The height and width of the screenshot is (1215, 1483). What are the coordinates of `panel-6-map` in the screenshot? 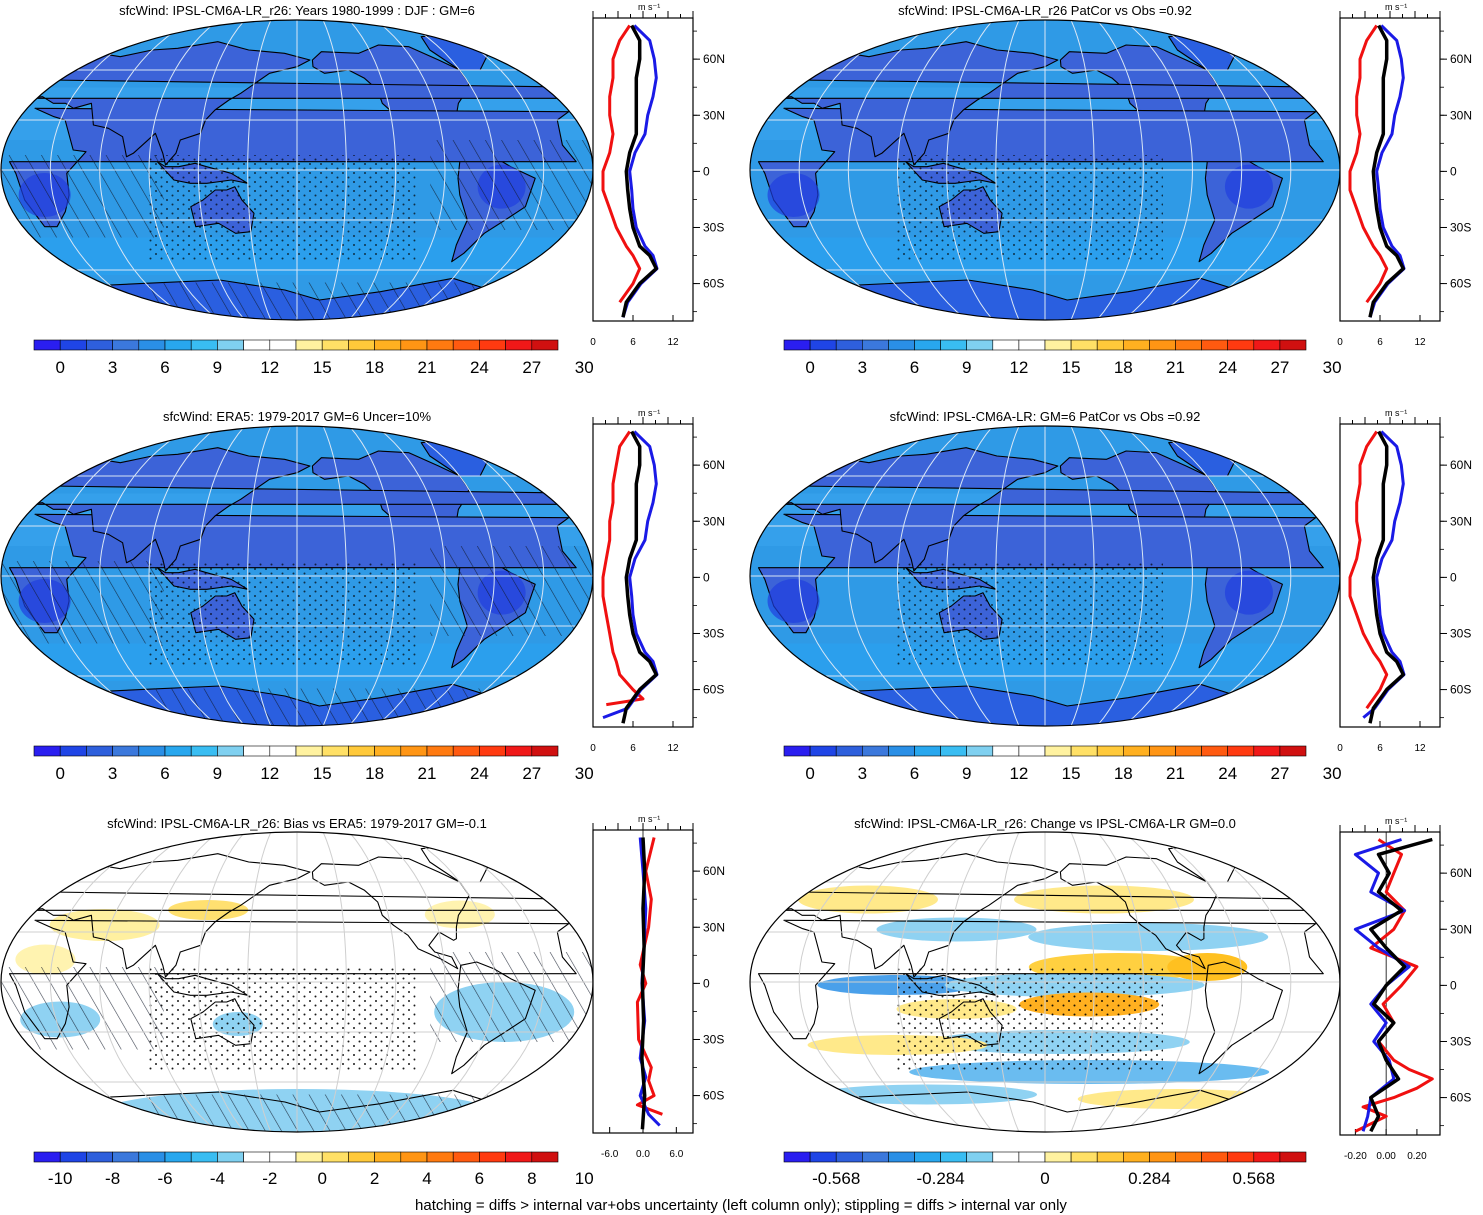 It's located at (1045, 982).